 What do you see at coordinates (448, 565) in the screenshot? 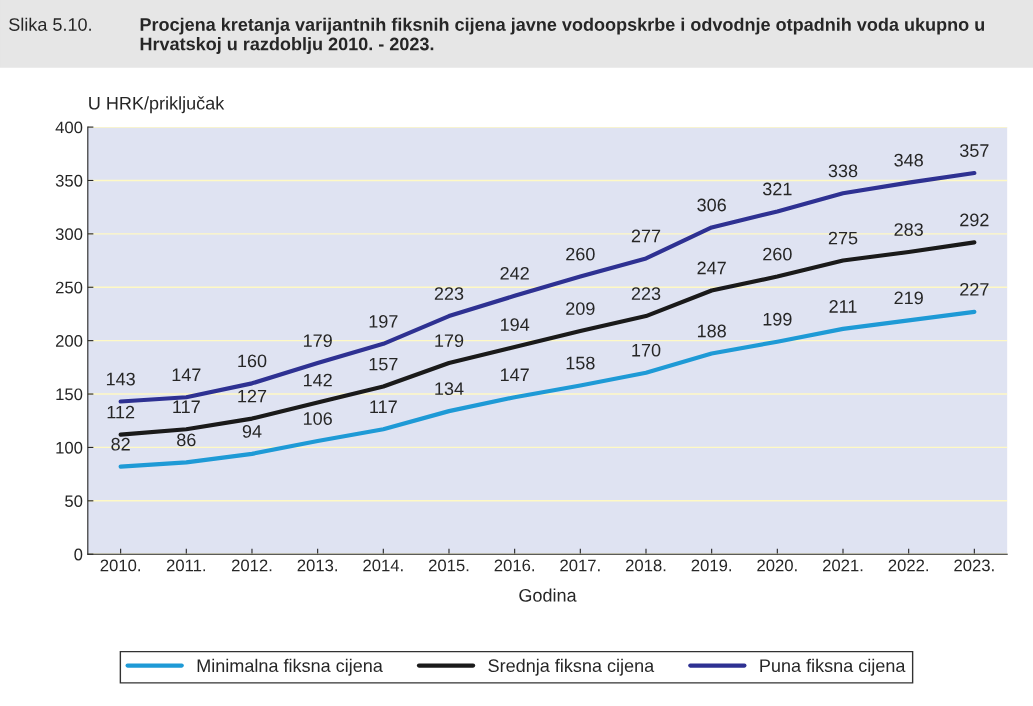
I see `x-tick-label: 2015.` at bounding box center [448, 565].